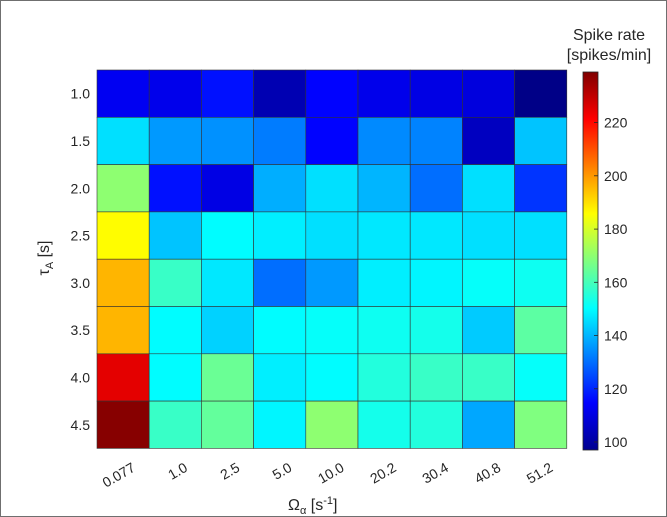 This screenshot has width=667, height=517. What do you see at coordinates (81, 259) in the screenshot?
I see `y-tick-labels: 1.0 1.5 2.0 2.5 3.0 3.5 4.0 4.5` at bounding box center [81, 259].